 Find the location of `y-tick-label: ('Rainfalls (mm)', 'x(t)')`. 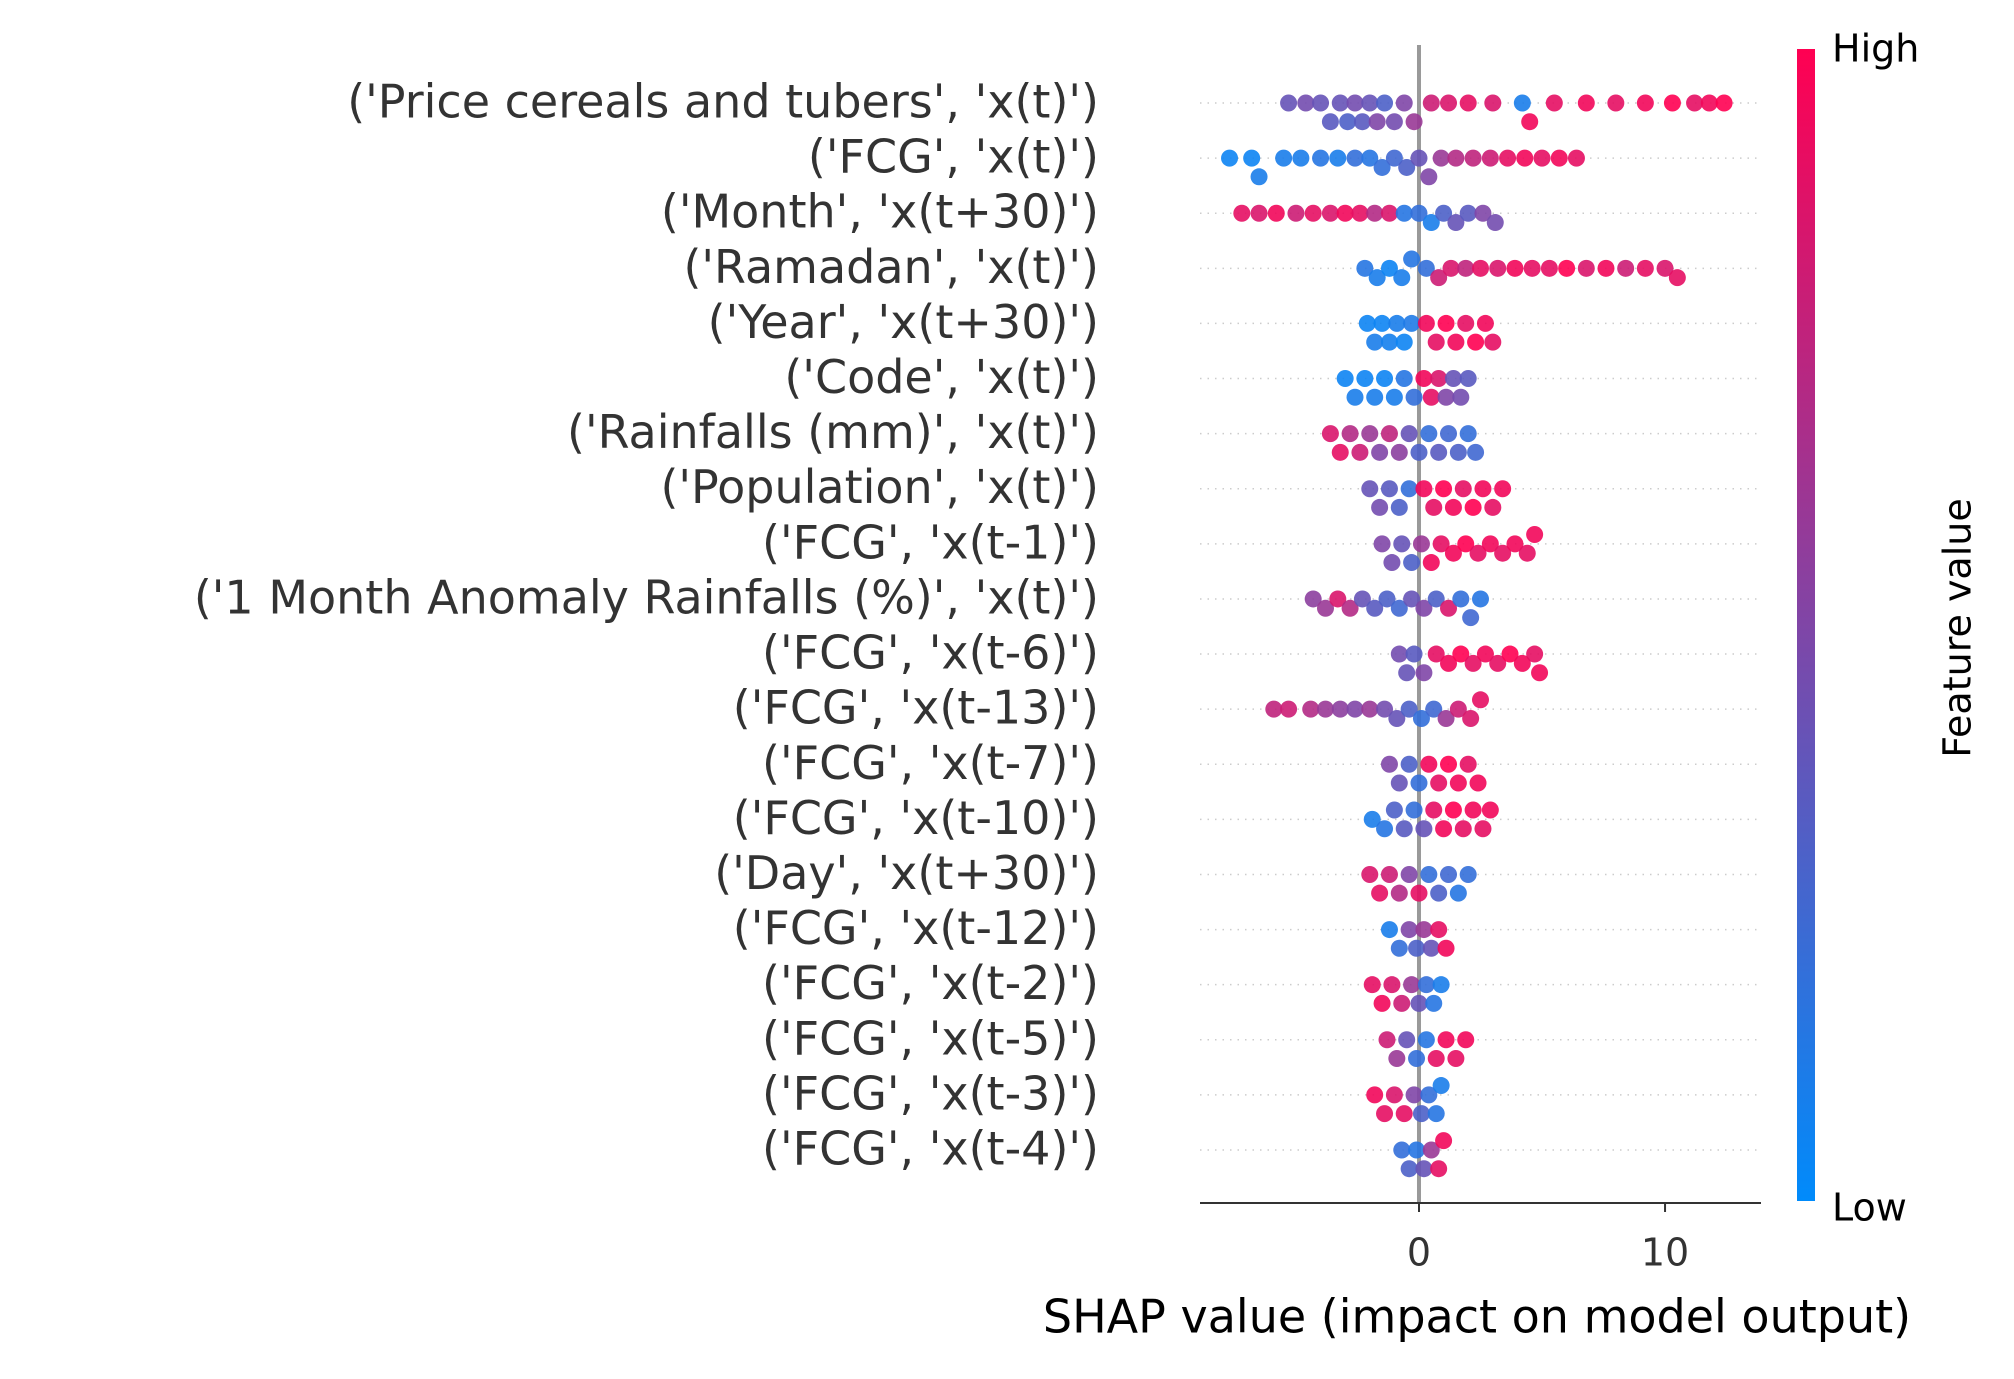

y-tick-label: ('Rainfalls (mm)', 'x(t)') is located at coordinates (833, 432).